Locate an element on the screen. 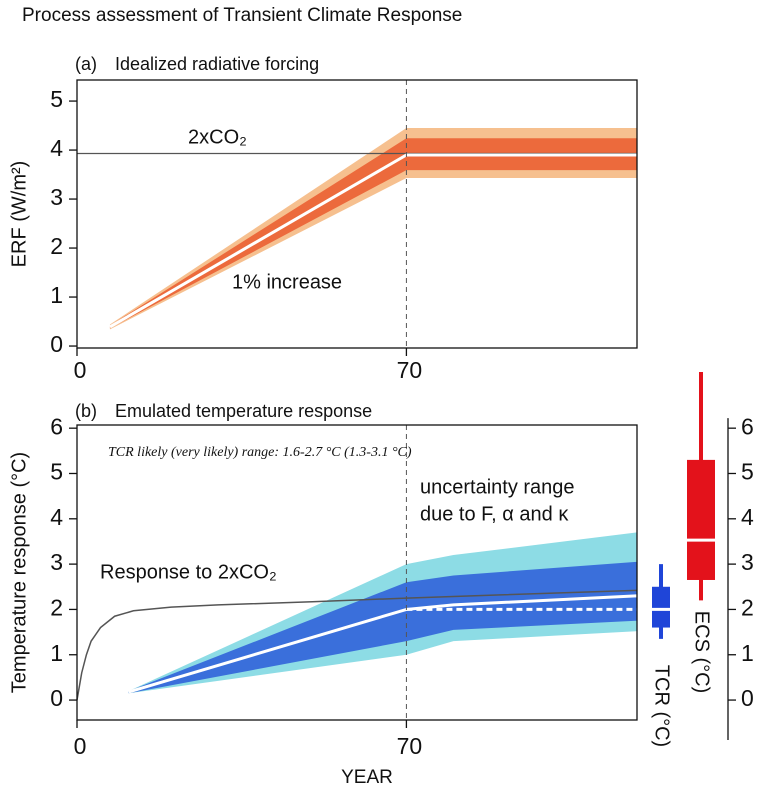 This screenshot has width=761, height=798. series-line is located at coordinates (383, 644).